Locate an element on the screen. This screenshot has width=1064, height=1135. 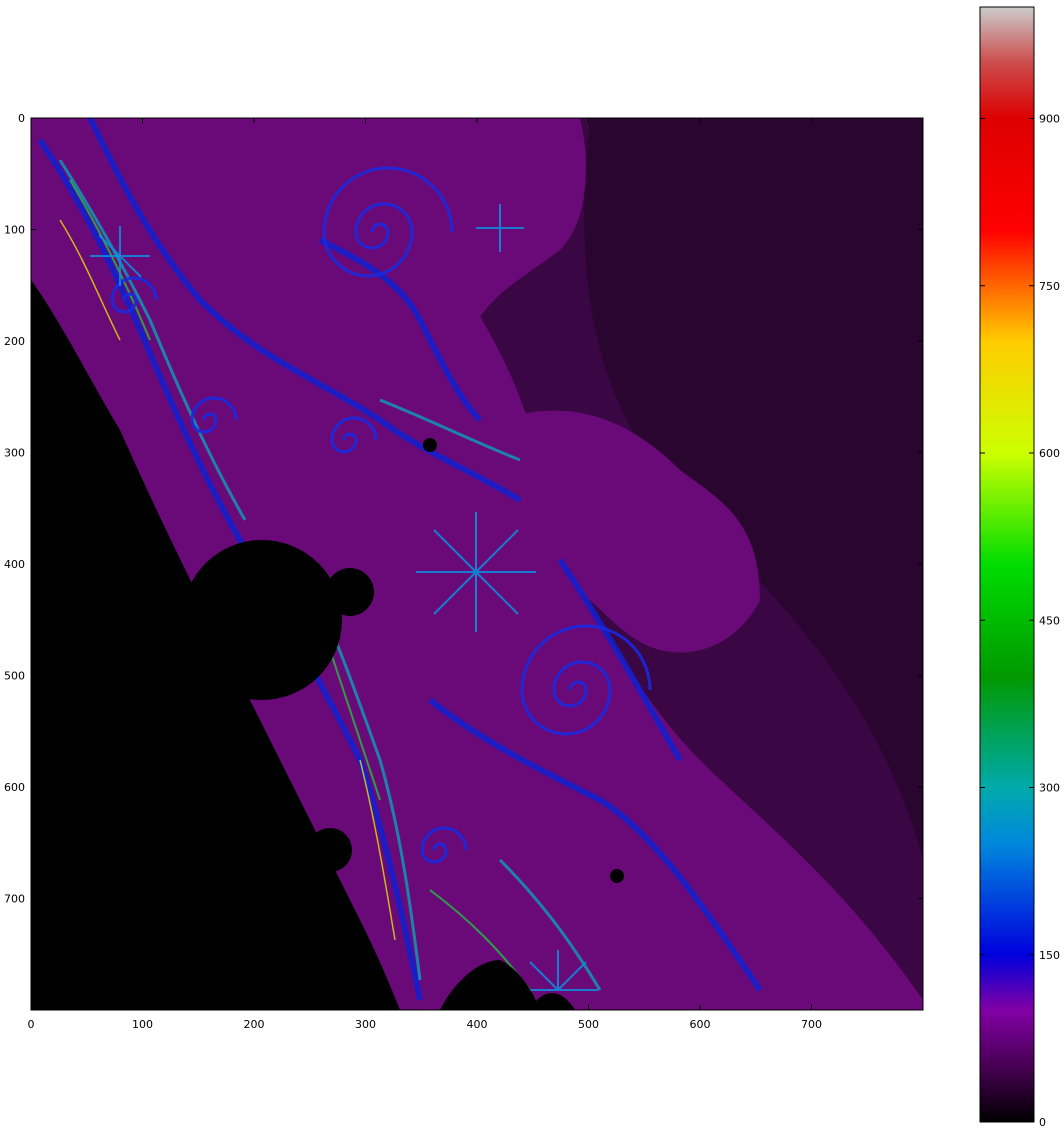
colorbar-tick-label: 150 is located at coordinates (1049, 955).